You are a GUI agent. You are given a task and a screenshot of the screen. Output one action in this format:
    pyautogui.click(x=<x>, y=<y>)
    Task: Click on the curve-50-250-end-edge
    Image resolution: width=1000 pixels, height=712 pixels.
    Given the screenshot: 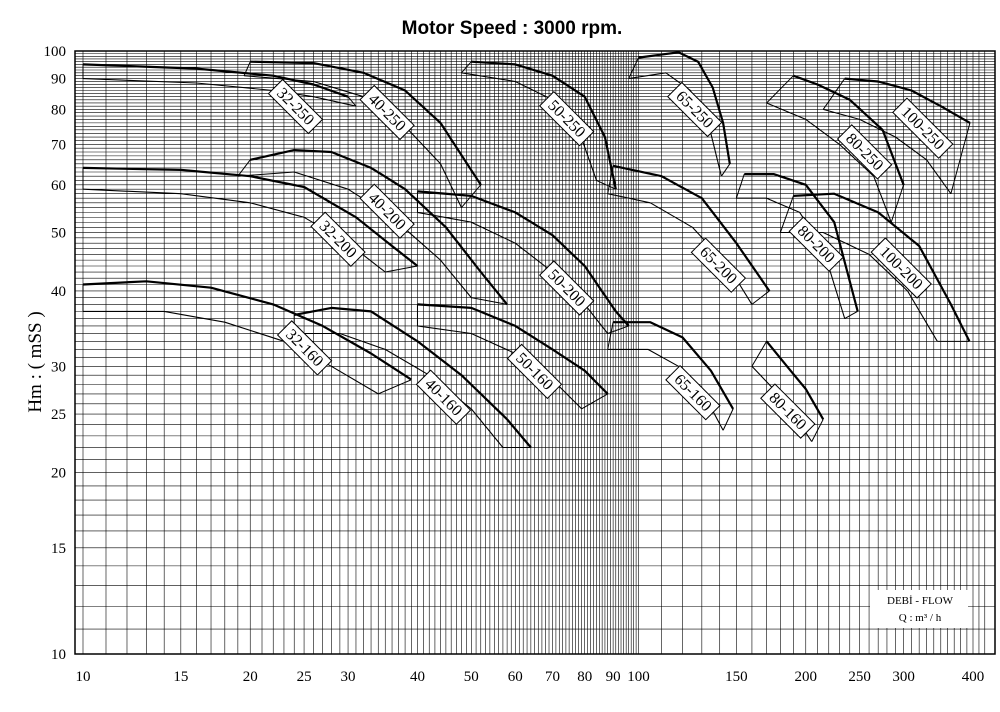 What is the action you would take?
    pyautogui.click(x=606, y=184)
    